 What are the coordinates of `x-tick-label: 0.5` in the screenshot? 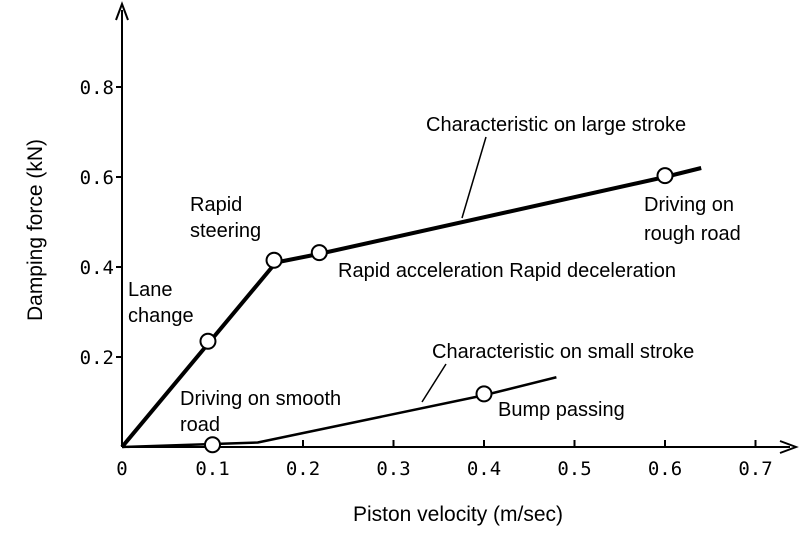 It's located at (574, 469).